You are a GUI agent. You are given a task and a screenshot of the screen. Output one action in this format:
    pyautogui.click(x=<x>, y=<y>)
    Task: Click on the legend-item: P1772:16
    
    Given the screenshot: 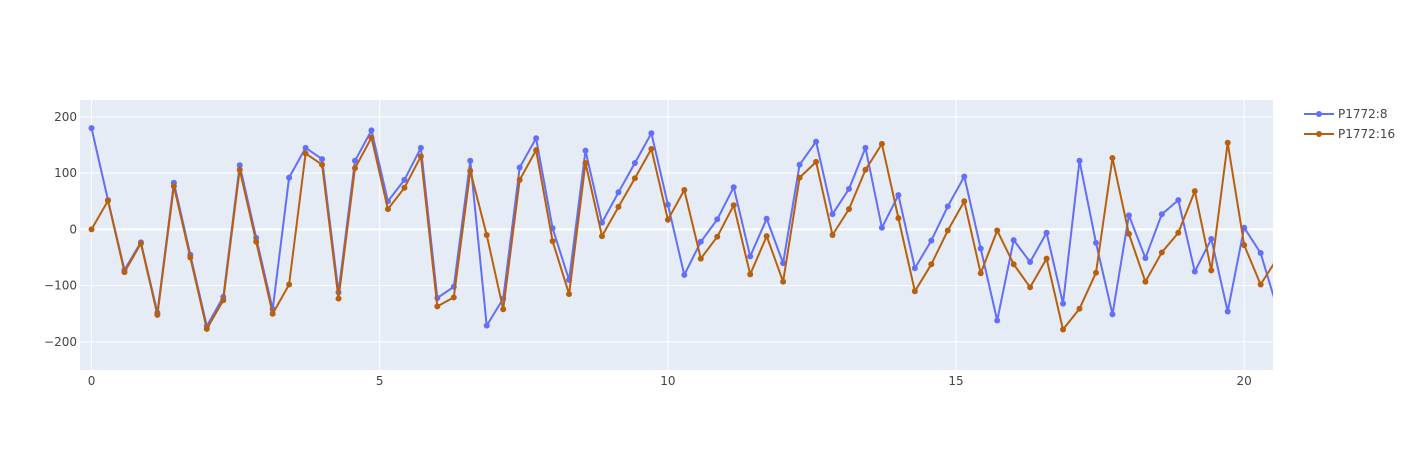 What is the action you would take?
    pyautogui.click(x=1349, y=134)
    